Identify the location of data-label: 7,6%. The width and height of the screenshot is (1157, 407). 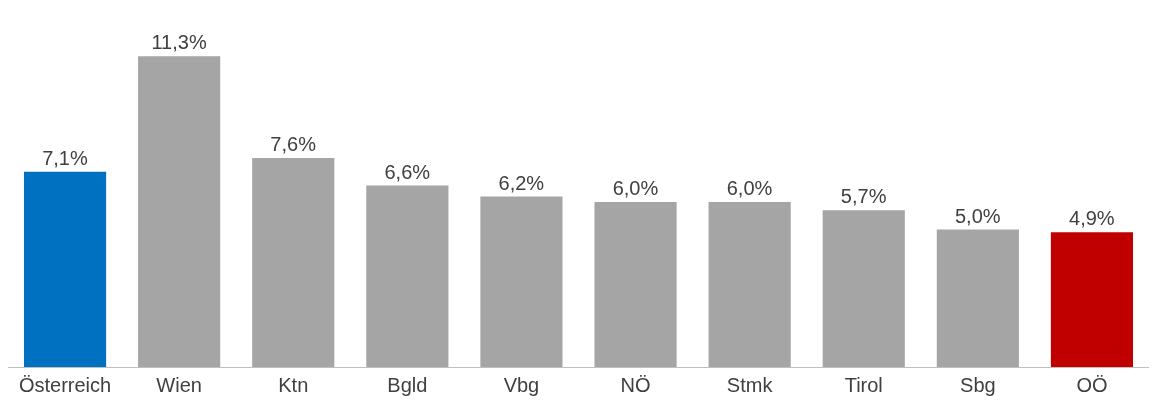
(293, 144).